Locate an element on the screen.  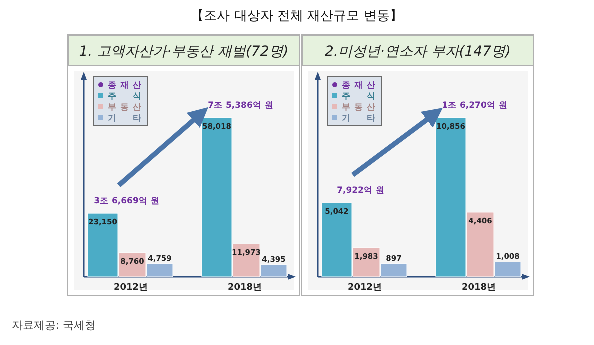
text: 【조사 대상자 전체 재산규모 변동】 is located at coordinates (297, 16).